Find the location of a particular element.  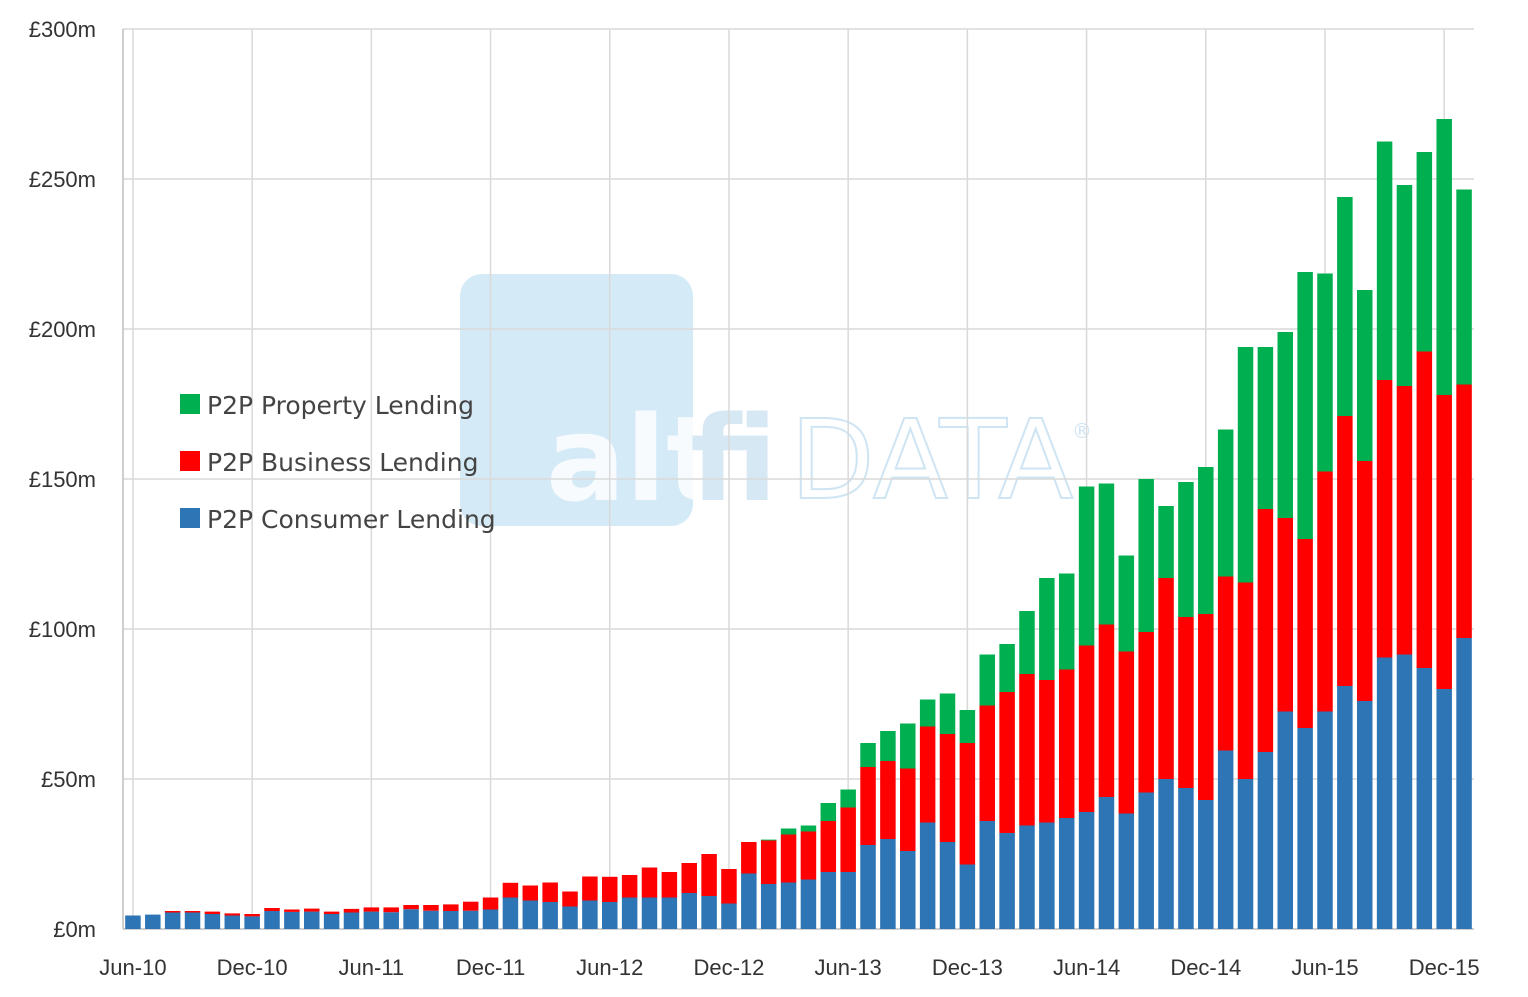

y-tick-label: £150m is located at coordinates (62, 479).